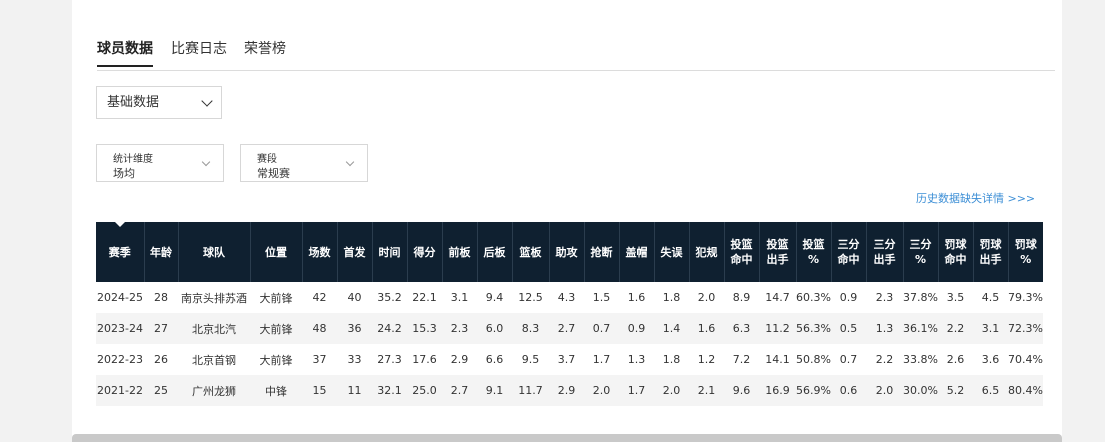 Image resolution: width=1105 pixels, height=442 pixels. What do you see at coordinates (214, 390) in the screenshot?
I see `table-cell: 广州龙狮` at bounding box center [214, 390].